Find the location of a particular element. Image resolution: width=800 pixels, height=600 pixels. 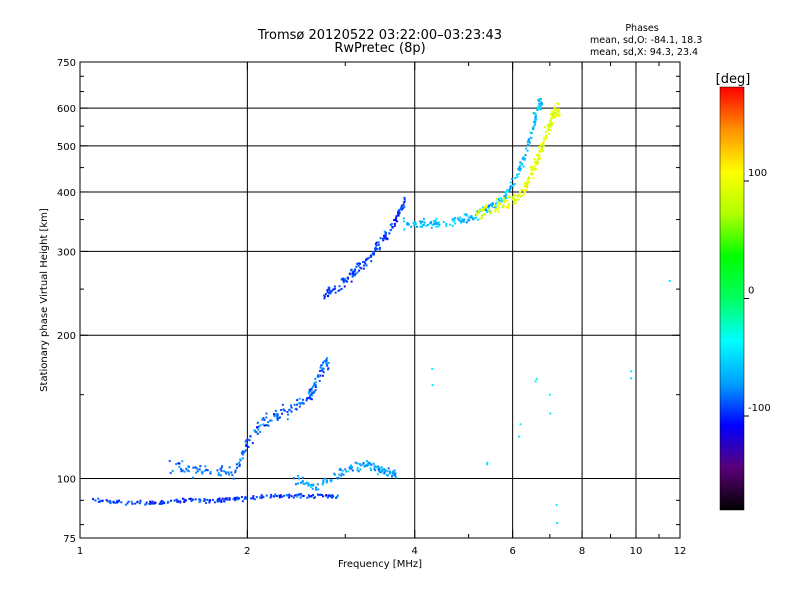

chart-title: Tromsø 20120522 03:22:00–03:23:43 is located at coordinates (379, 35).